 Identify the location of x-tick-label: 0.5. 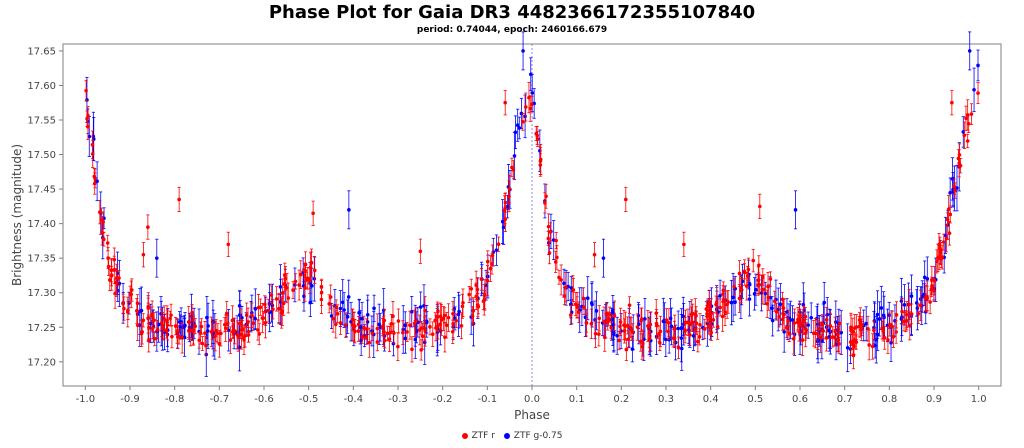
(755, 399).